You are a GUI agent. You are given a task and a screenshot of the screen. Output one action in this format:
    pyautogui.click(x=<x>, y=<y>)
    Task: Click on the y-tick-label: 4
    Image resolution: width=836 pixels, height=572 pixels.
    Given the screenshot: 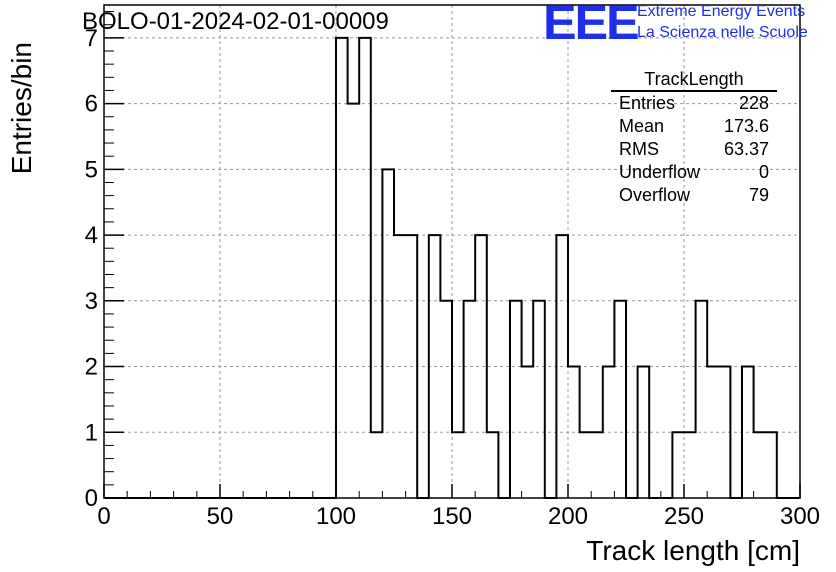 What is the action you would take?
    pyautogui.click(x=91, y=235)
    